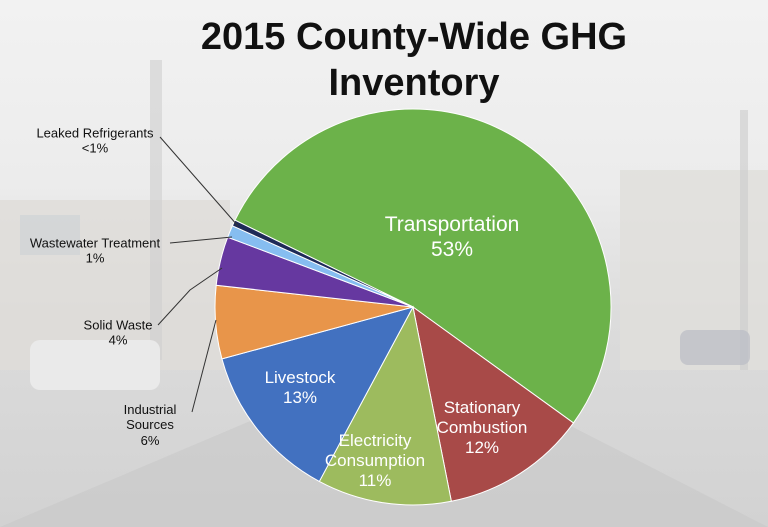 Image resolution: width=768 pixels, height=527 pixels. I want to click on slice-label: Livestock 13%, so click(300, 388).